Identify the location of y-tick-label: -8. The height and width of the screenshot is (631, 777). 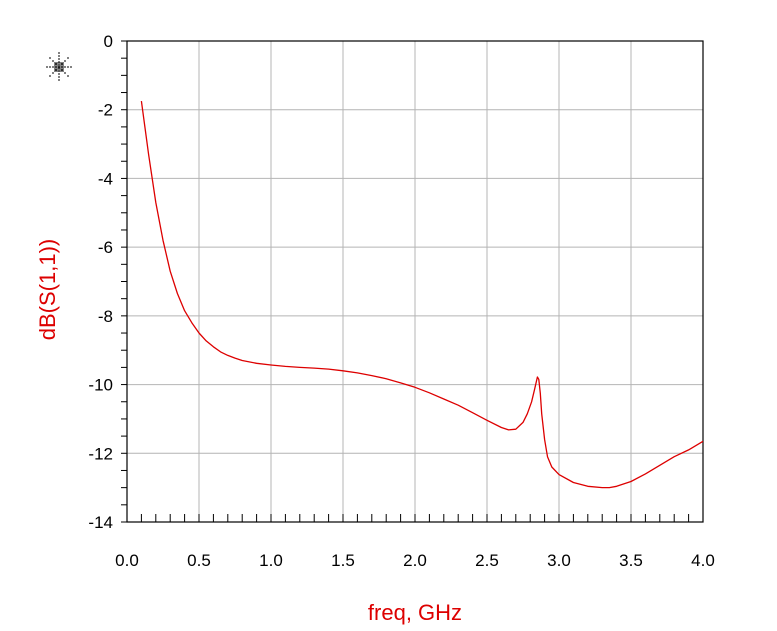
(105, 316).